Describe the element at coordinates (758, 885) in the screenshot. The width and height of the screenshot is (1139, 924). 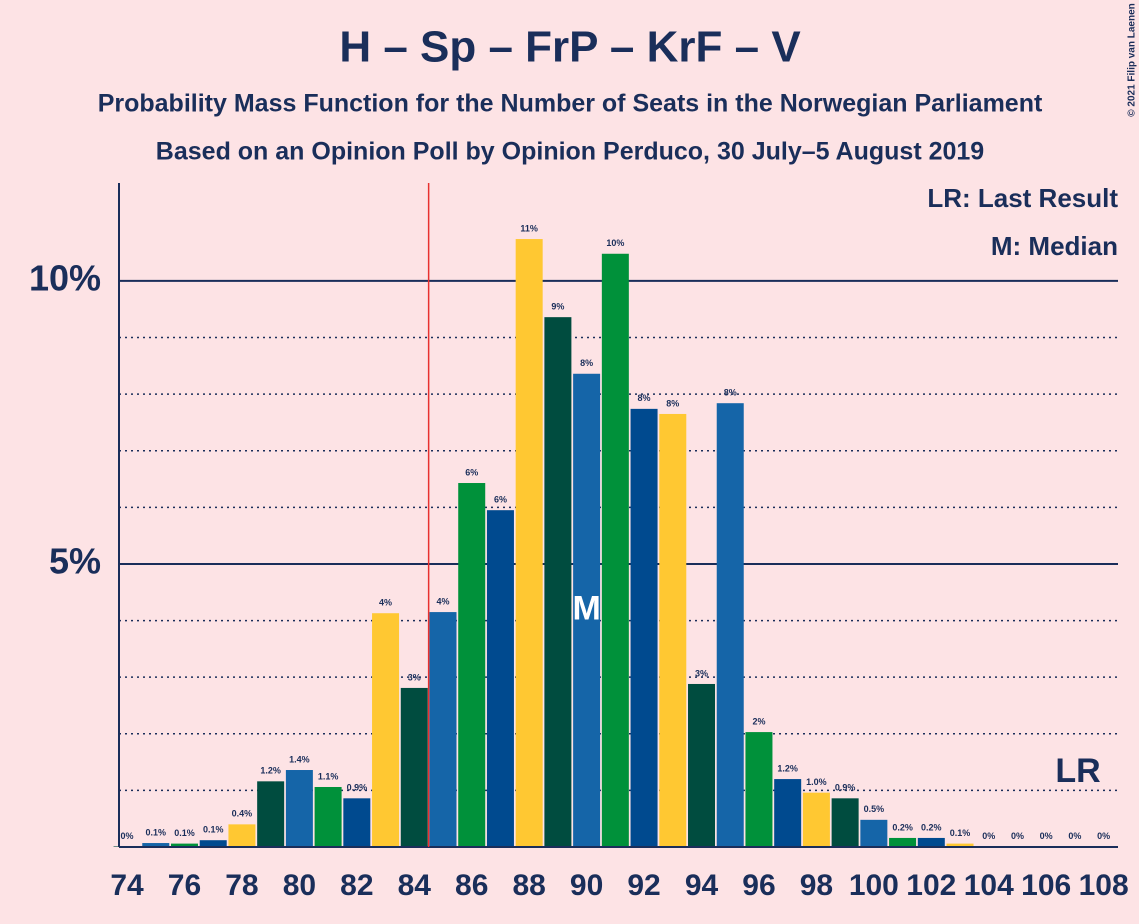
I see `x-tick-label: 96` at that location.